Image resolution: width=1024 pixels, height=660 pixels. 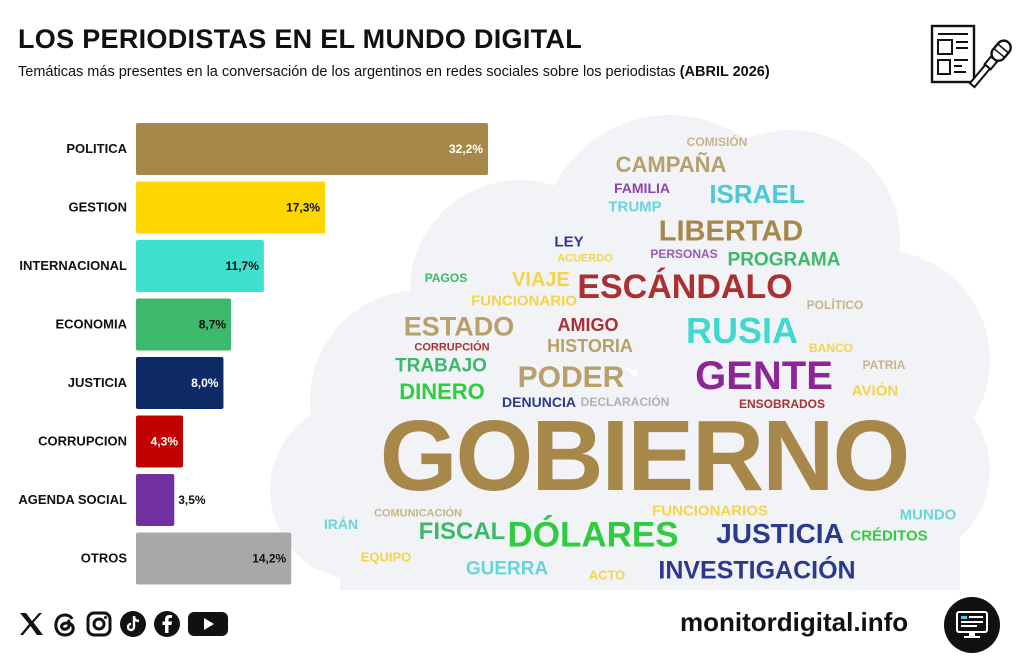 I want to click on category-label-corrupcion: CORRUPCION, so click(x=82, y=441).